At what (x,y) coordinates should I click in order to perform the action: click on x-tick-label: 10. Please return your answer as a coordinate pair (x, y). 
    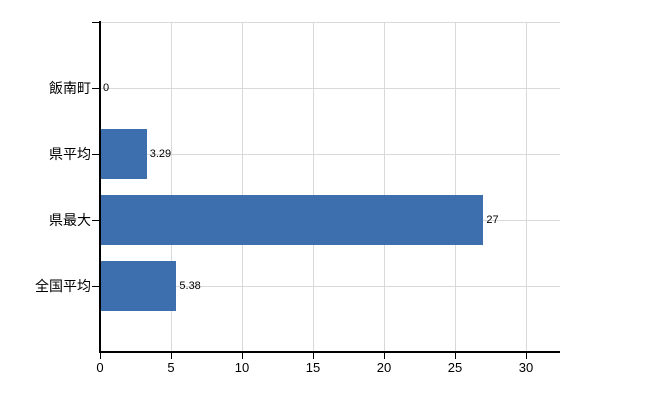
    Looking at the image, I should click on (242, 367).